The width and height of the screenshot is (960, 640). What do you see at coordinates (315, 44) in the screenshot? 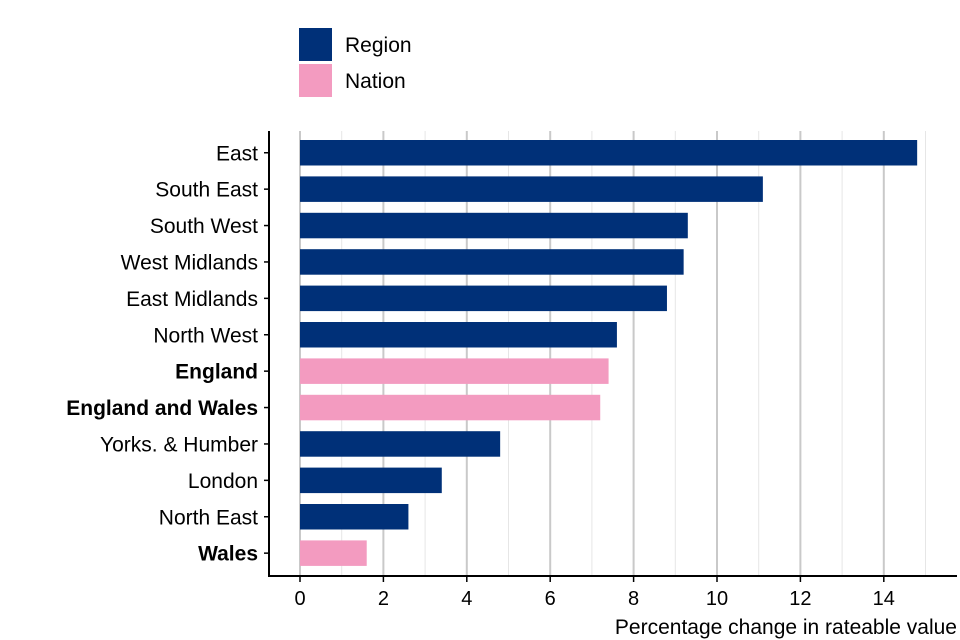
I see `legend-swatch-region` at bounding box center [315, 44].